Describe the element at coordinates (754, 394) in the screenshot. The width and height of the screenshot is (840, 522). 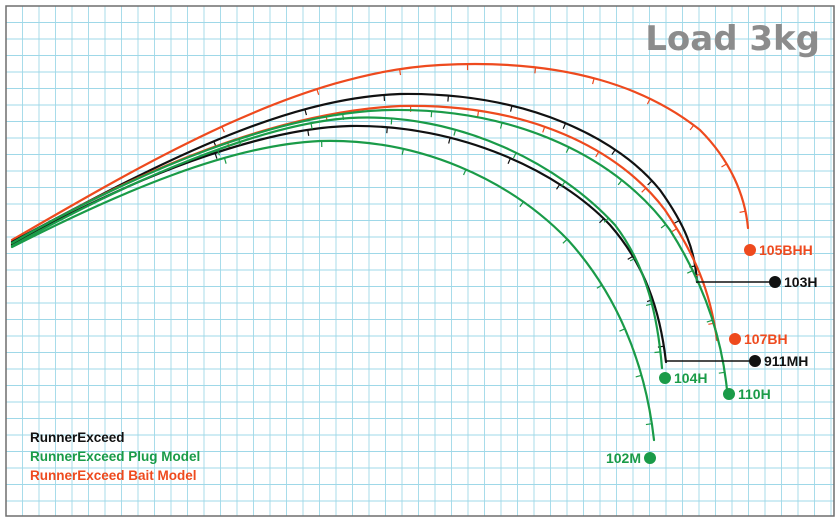
I see `series-110H-label: 110H` at that location.